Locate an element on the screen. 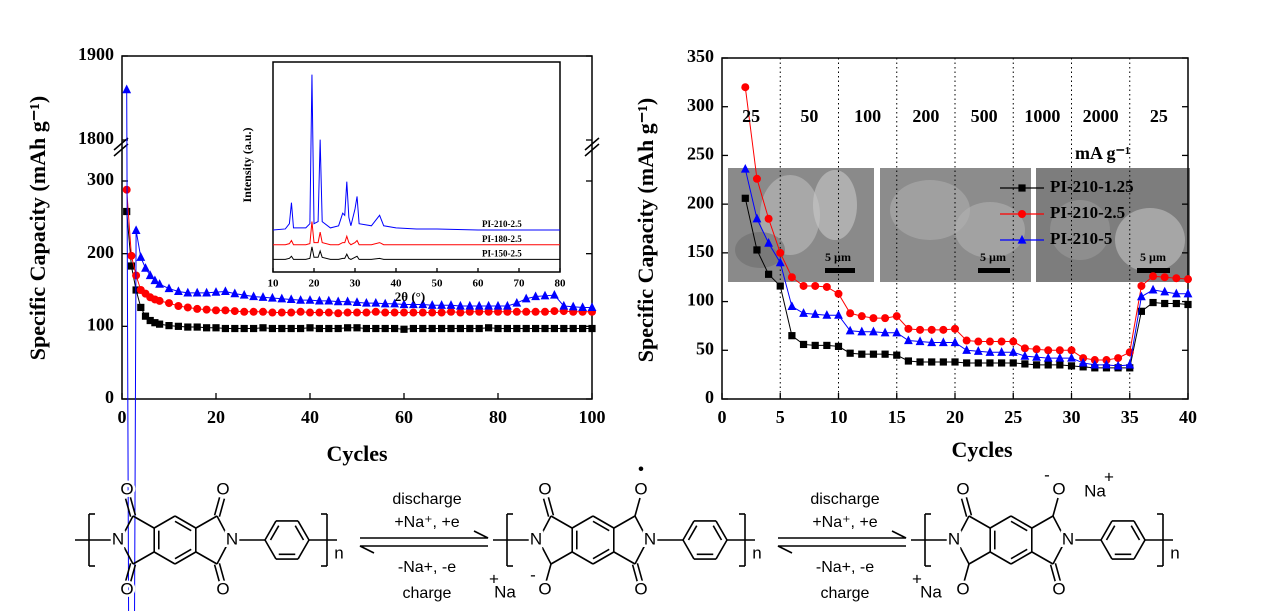 This screenshot has height=611, width=1283. y-tick-label: 300 is located at coordinates (100, 179).